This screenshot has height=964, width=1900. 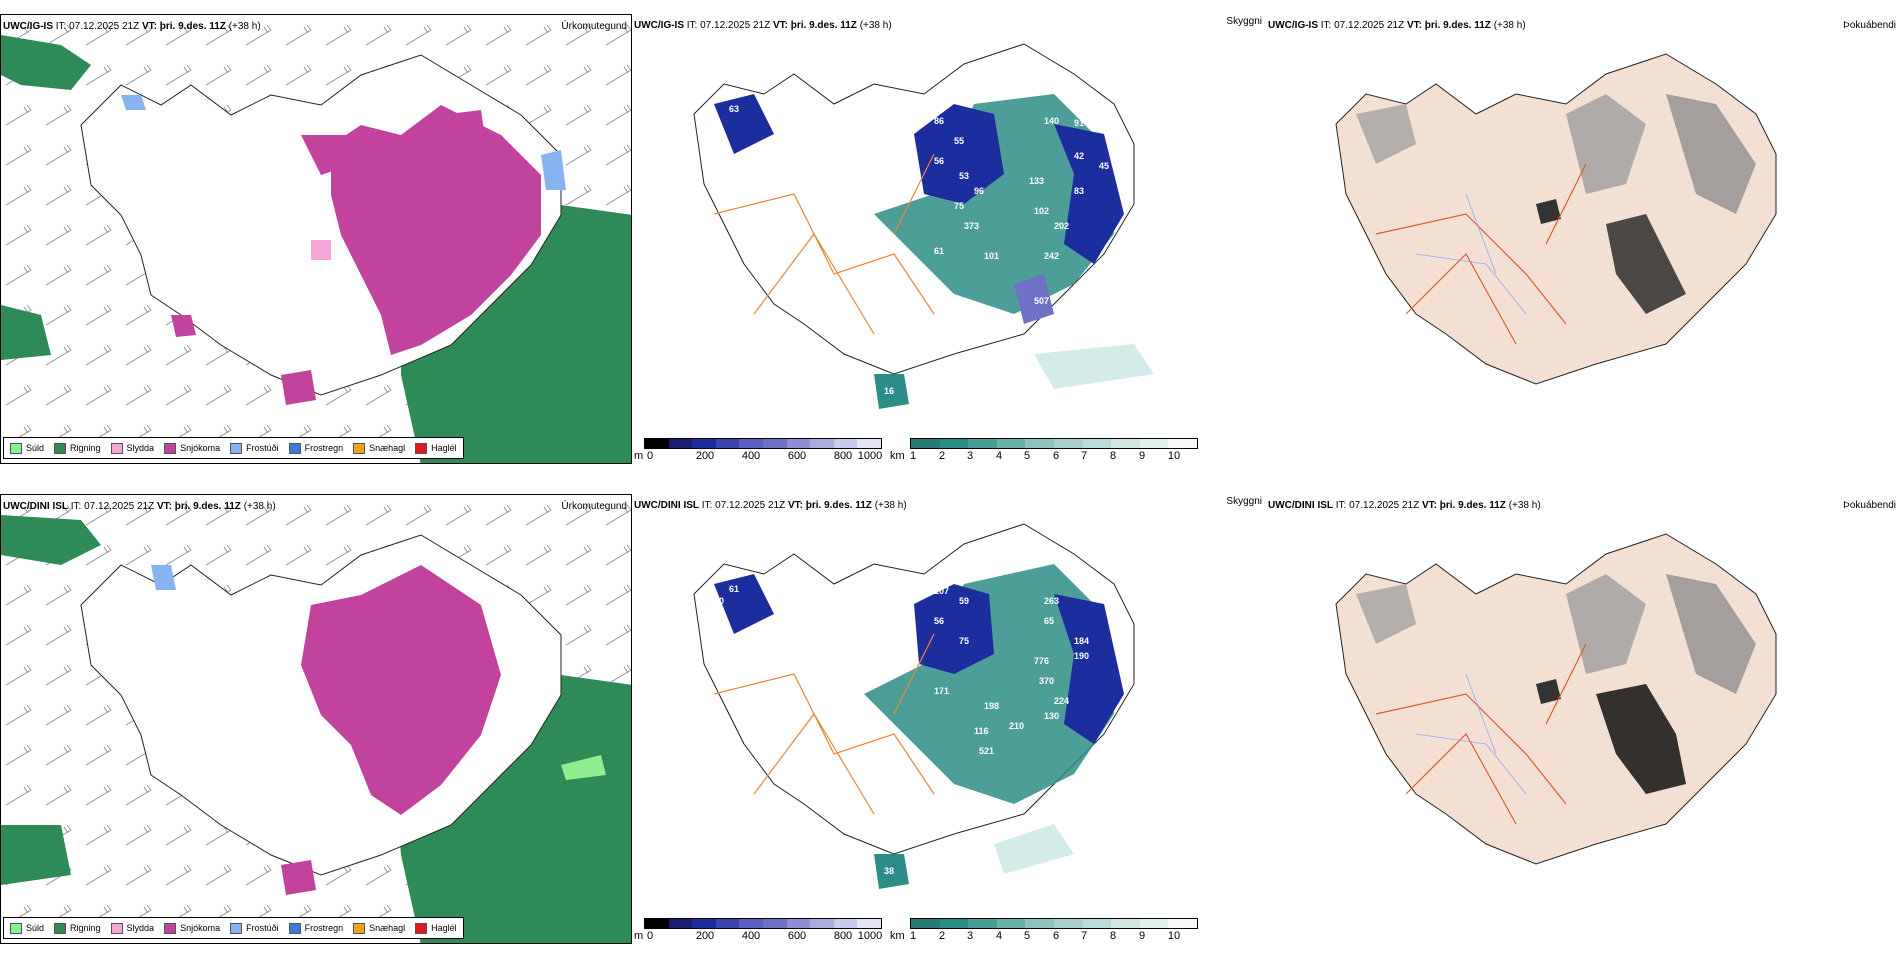 What do you see at coordinates (939, 251) in the screenshot?
I see `svg-text: 61` at bounding box center [939, 251].